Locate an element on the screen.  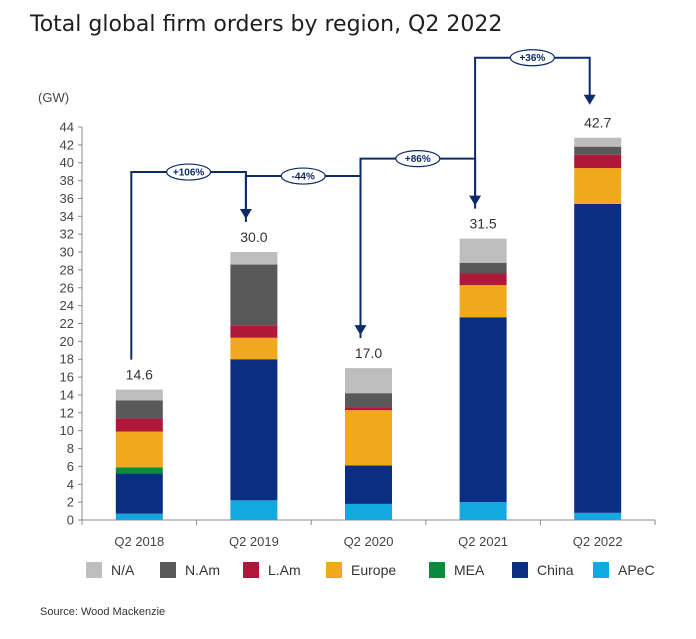
total-label: 17.0 is located at coordinates (368, 353).